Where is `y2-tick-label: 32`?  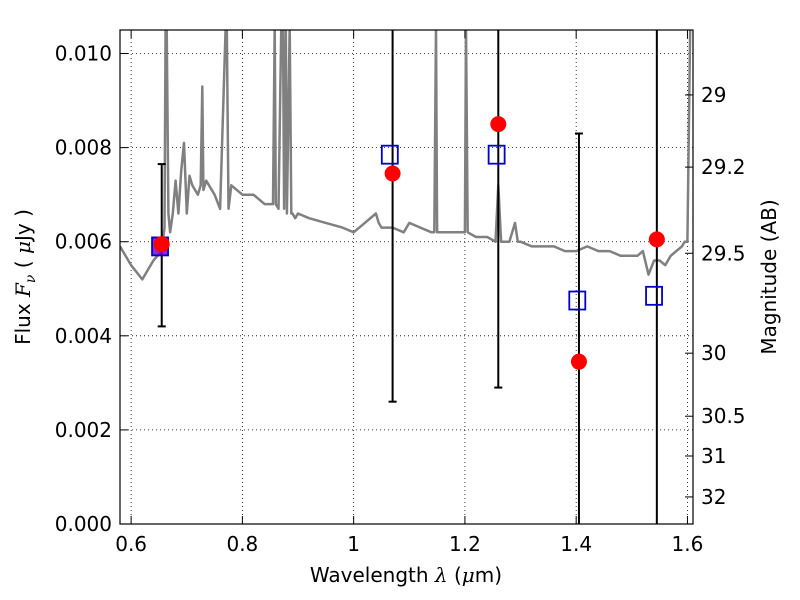 y2-tick-label: 32 is located at coordinates (713, 497).